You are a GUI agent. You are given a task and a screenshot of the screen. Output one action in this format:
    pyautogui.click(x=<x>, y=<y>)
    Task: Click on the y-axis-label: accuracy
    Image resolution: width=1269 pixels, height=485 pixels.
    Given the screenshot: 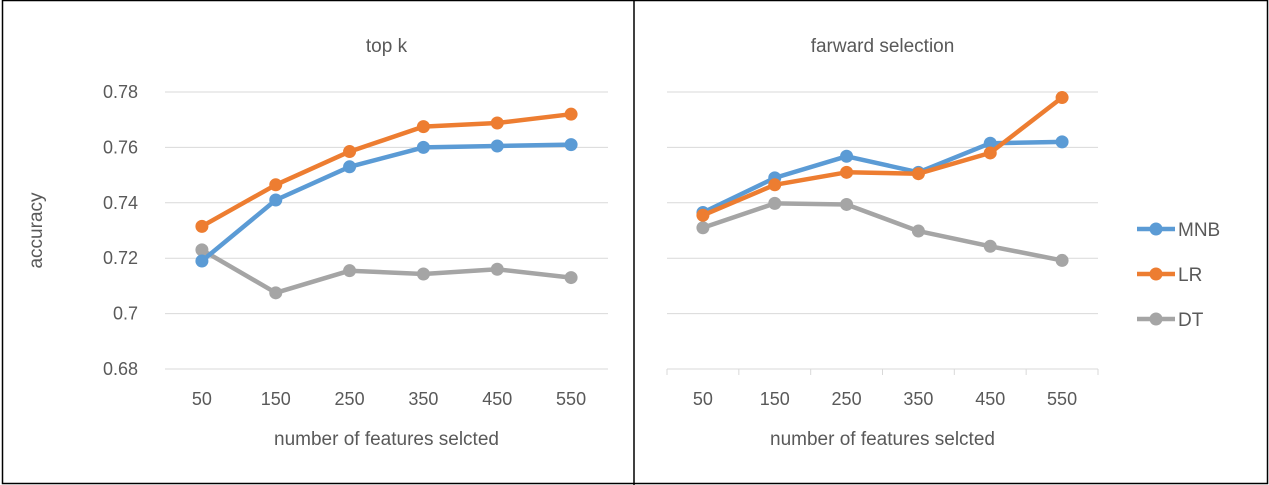 What is the action you would take?
    pyautogui.click(x=36, y=230)
    